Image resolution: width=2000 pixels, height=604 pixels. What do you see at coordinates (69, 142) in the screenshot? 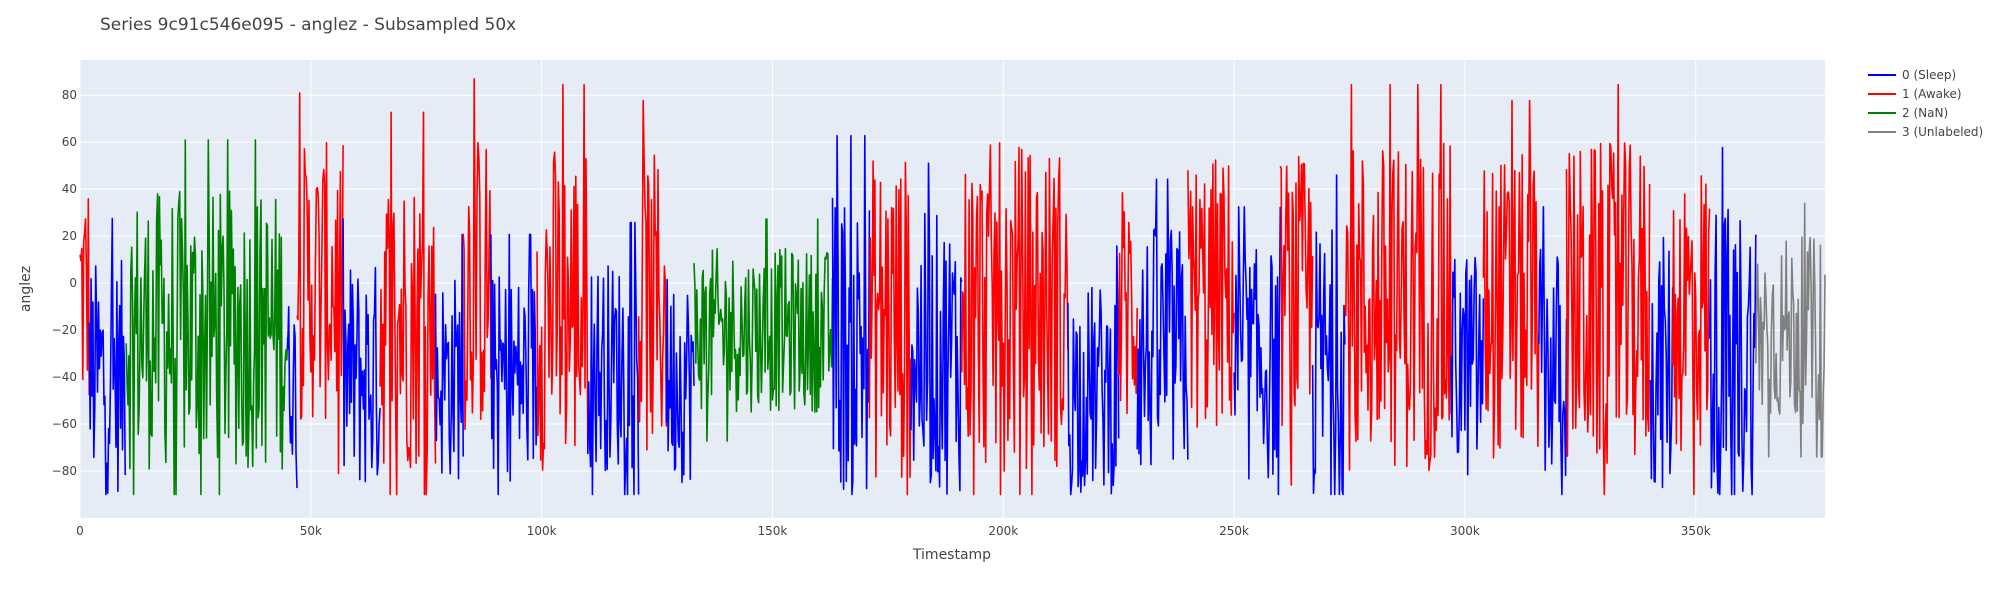
I see `y-tick-label: 60` at bounding box center [69, 142].